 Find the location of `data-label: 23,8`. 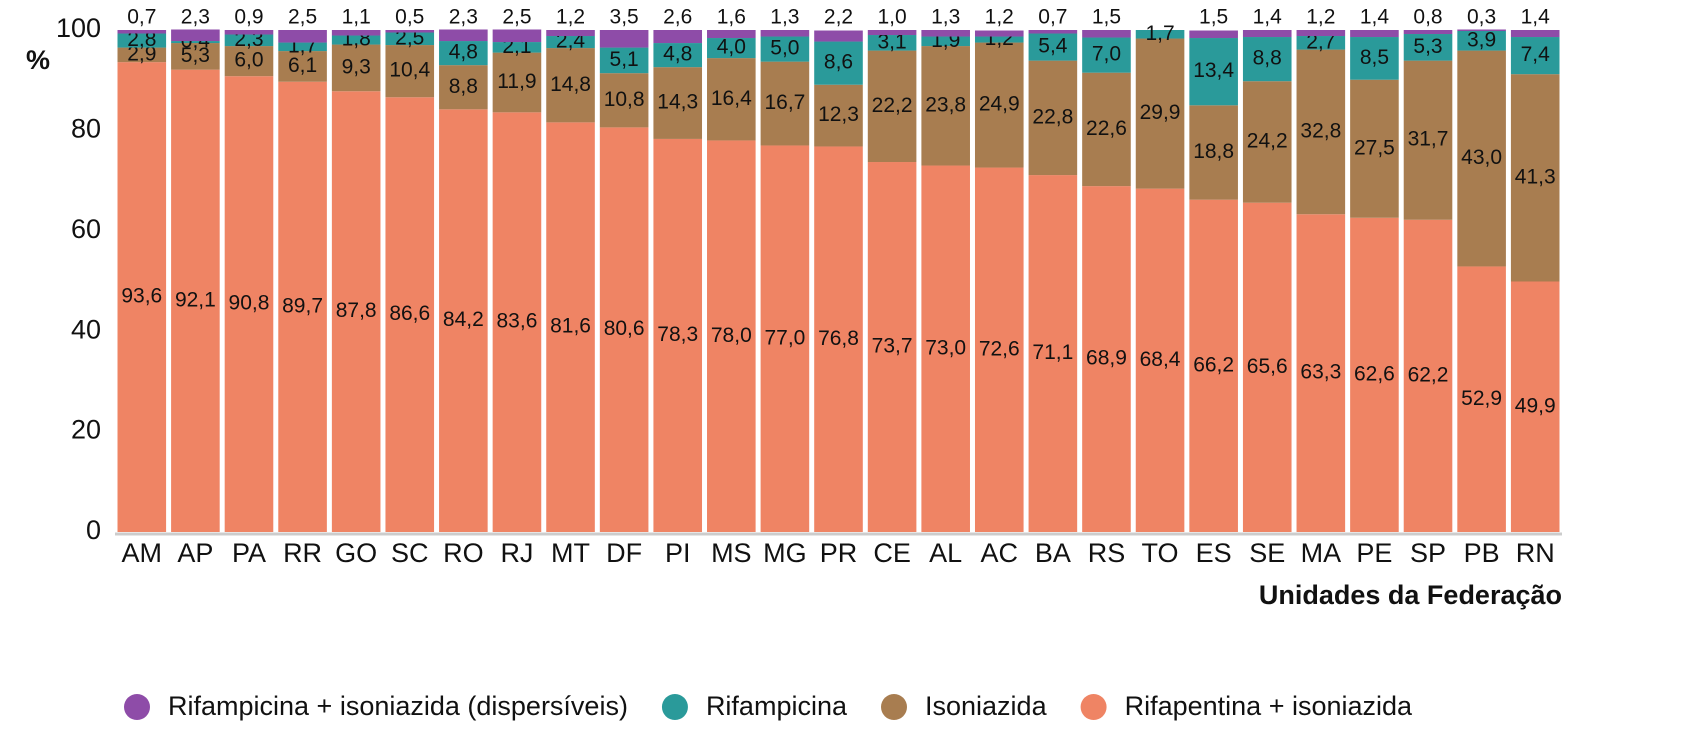

data-label: 23,8 is located at coordinates (945, 104).